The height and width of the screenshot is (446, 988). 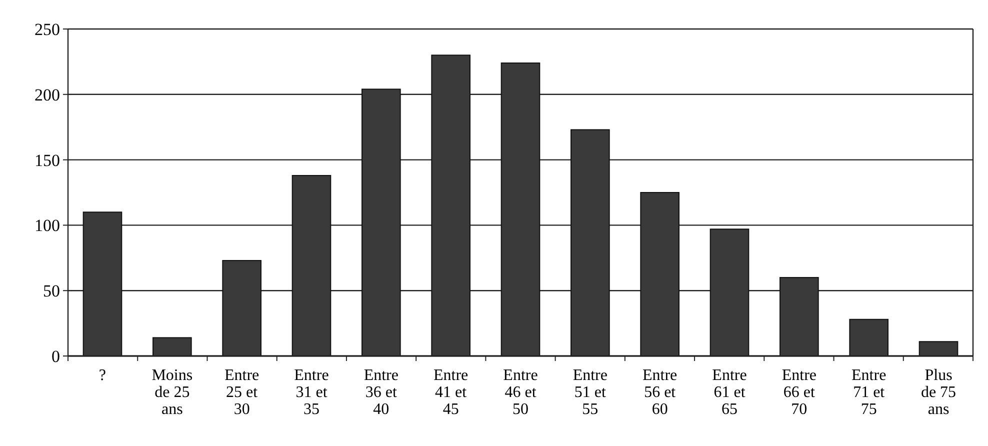 What do you see at coordinates (56, 356) in the screenshot?
I see `y-tick-label: 0` at bounding box center [56, 356].